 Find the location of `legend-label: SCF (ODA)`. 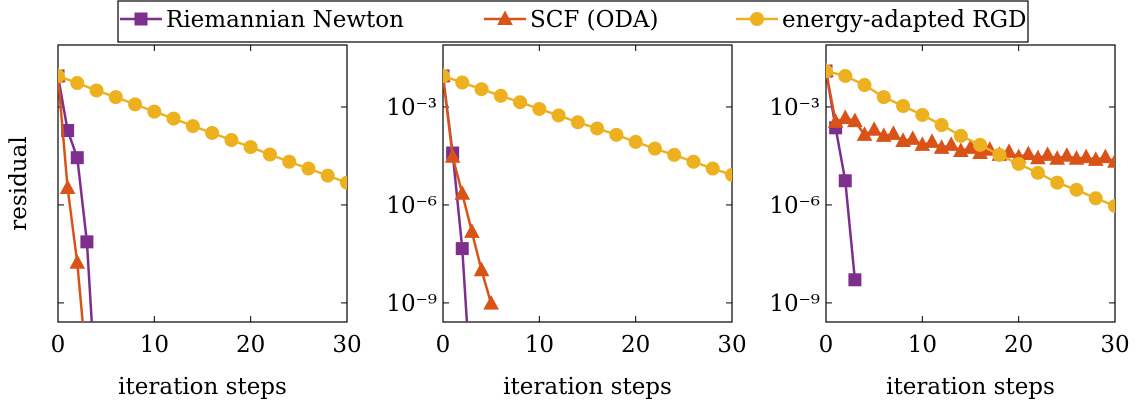

legend-label: SCF (ODA) is located at coordinates (594, 20).